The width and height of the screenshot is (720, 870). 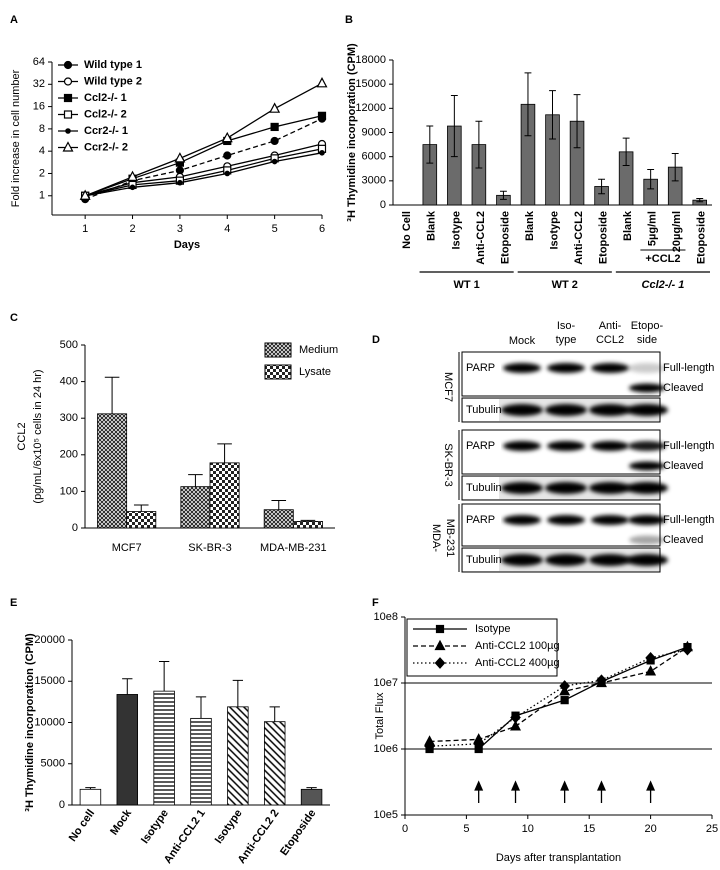 I want to click on legend-label: Anti-CCL2 100µg, so click(x=517, y=646).